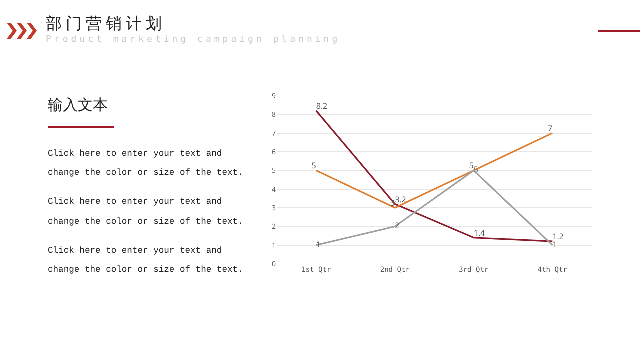 This screenshot has height=360, width=640. I want to click on data-label: 2, so click(397, 226).